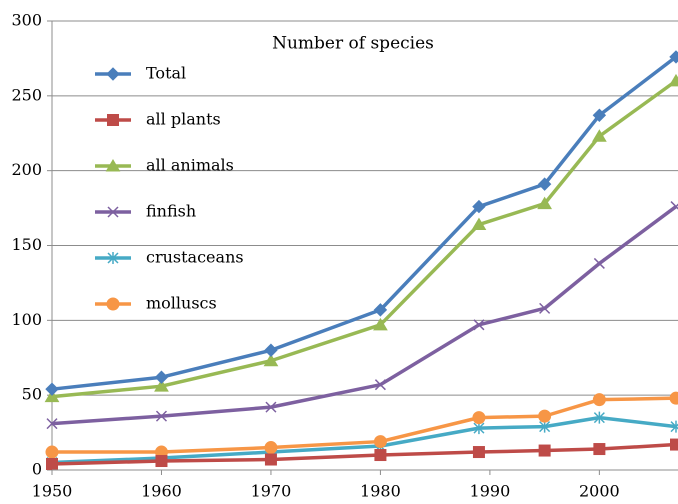  Describe the element at coordinates (353, 44) in the screenshot. I see `chart-title: Number of species` at that location.